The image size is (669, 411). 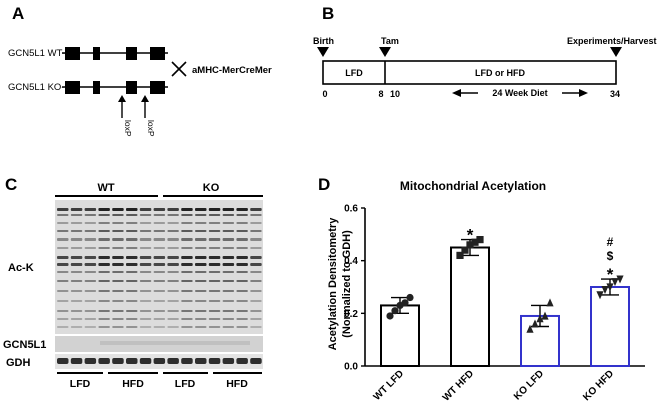 What do you see at coordinates (115, 53) in the screenshot?
I see `wt-allele-diagram` at bounding box center [115, 53].